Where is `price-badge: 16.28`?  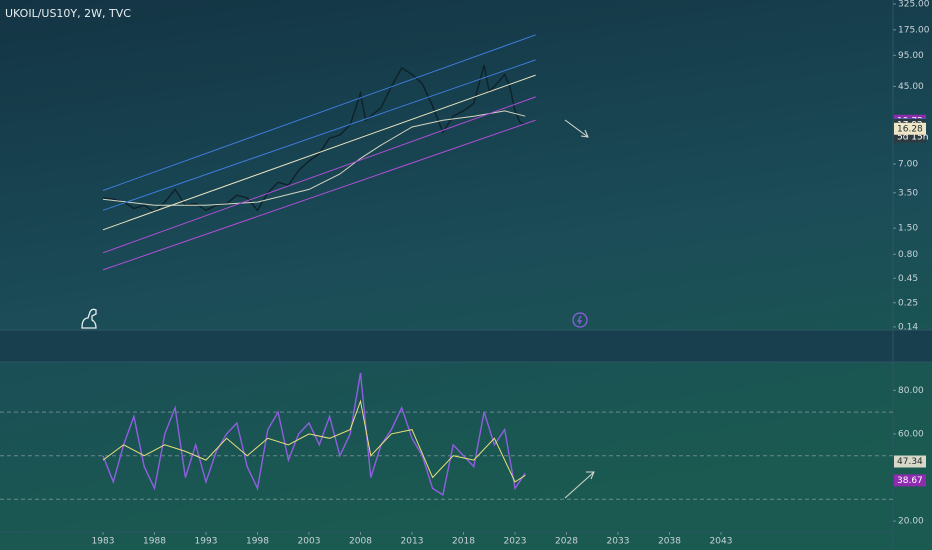 price-badge: 16.28 is located at coordinates (910, 128).